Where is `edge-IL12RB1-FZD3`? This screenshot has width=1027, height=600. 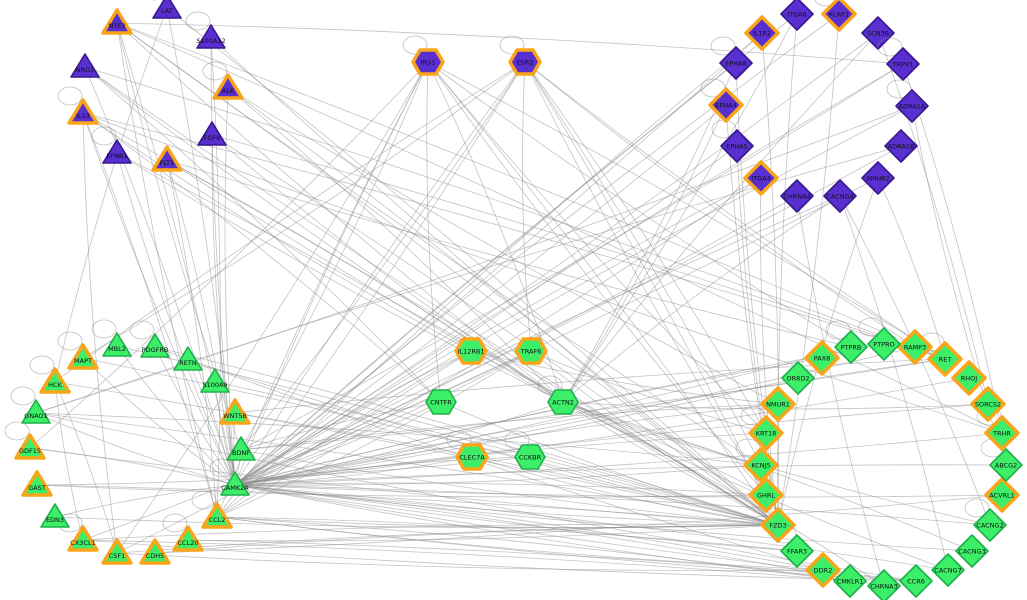
edge-IL12RB1-FZD3 is located at coordinates (624, 438).